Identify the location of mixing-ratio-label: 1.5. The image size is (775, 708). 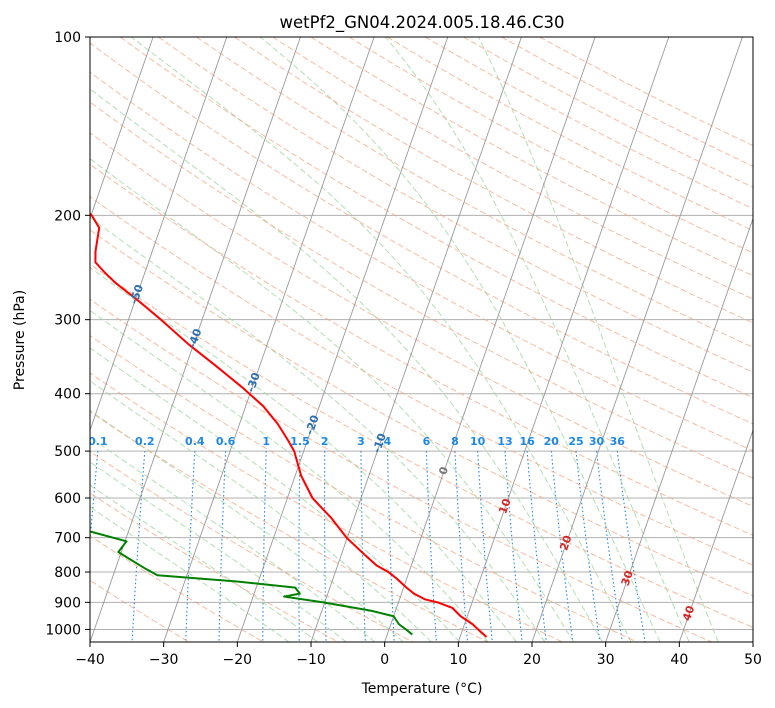
(300, 441).